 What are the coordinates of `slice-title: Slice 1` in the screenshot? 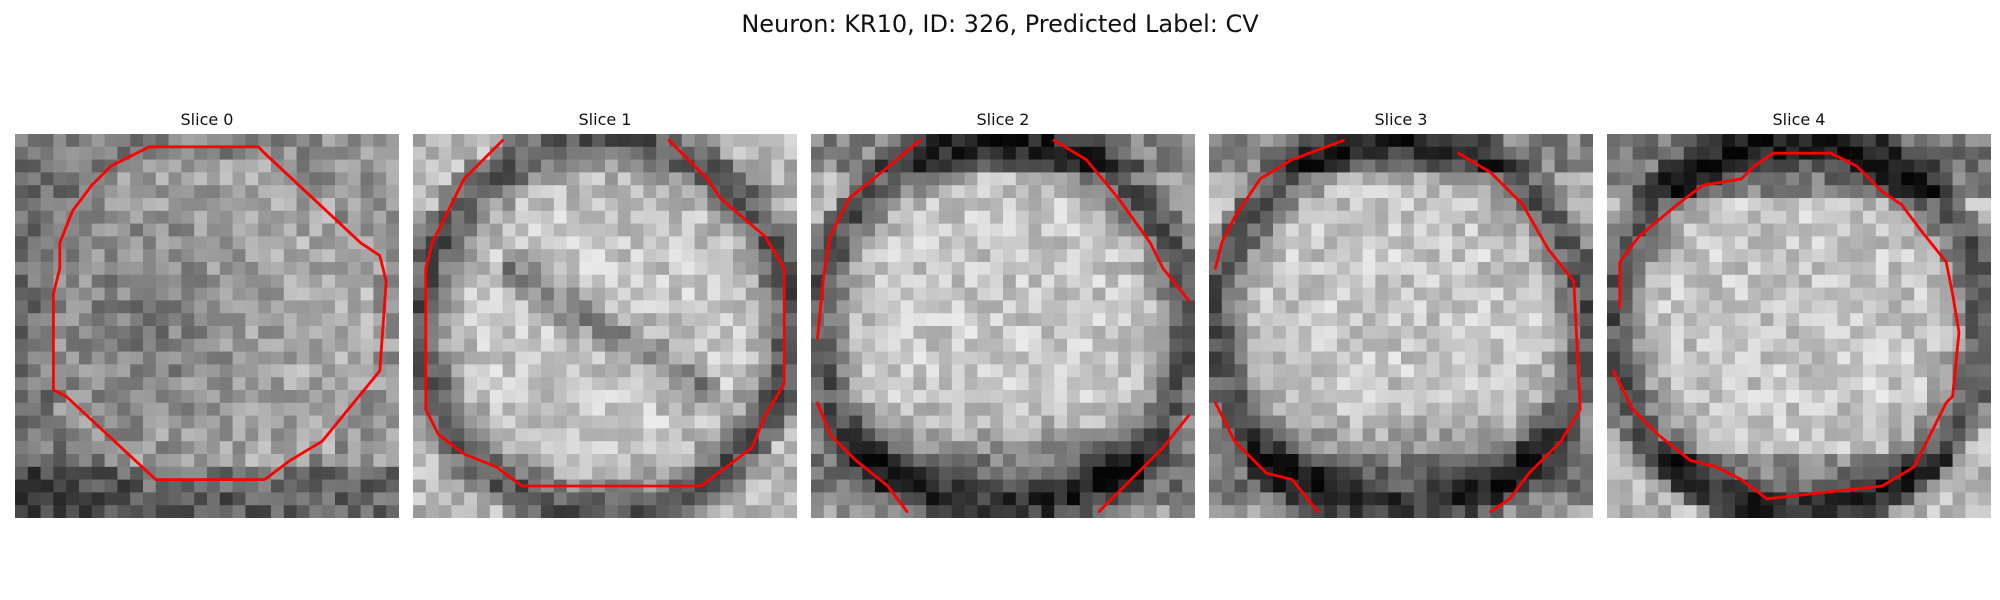 It's located at (605, 119).